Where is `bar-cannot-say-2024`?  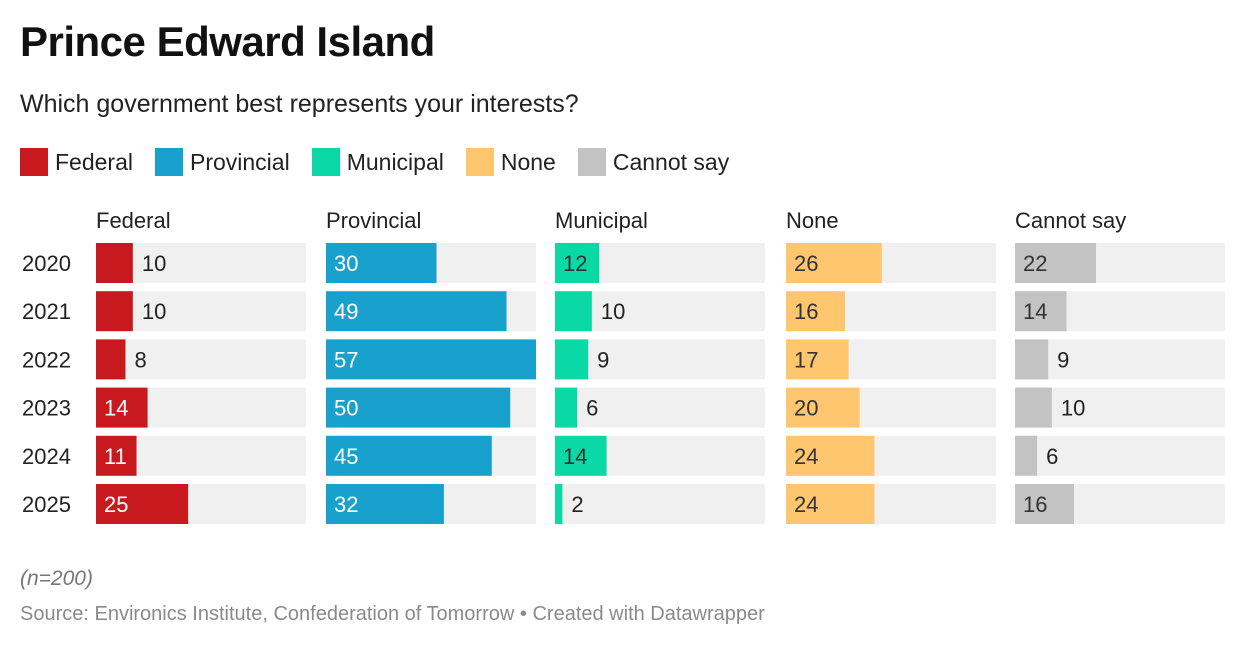
bar-cannot-say-2024 is located at coordinates (1026, 455).